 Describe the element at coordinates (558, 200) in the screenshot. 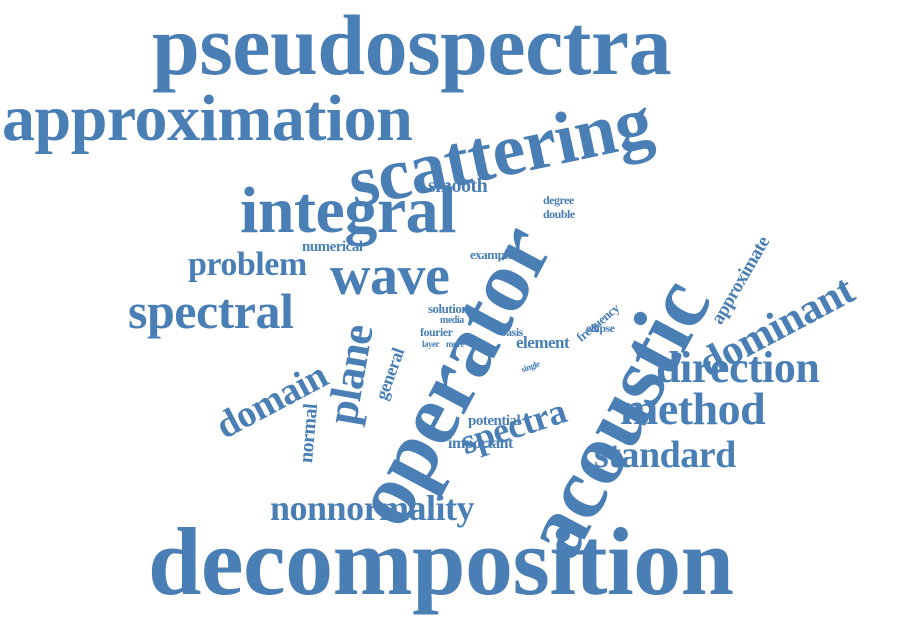

I see `word-degree: degree` at that location.